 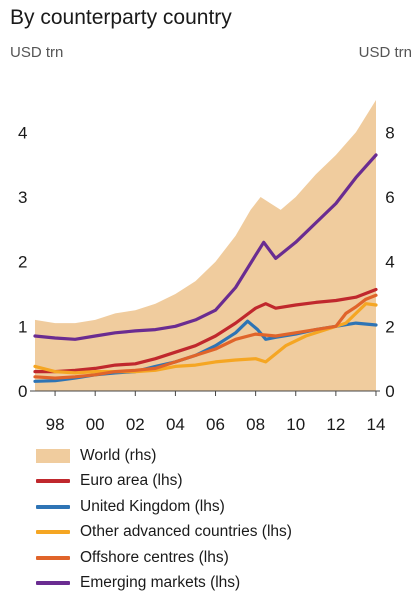 I want to click on x-tick-label-04: 04, so click(x=175, y=424).